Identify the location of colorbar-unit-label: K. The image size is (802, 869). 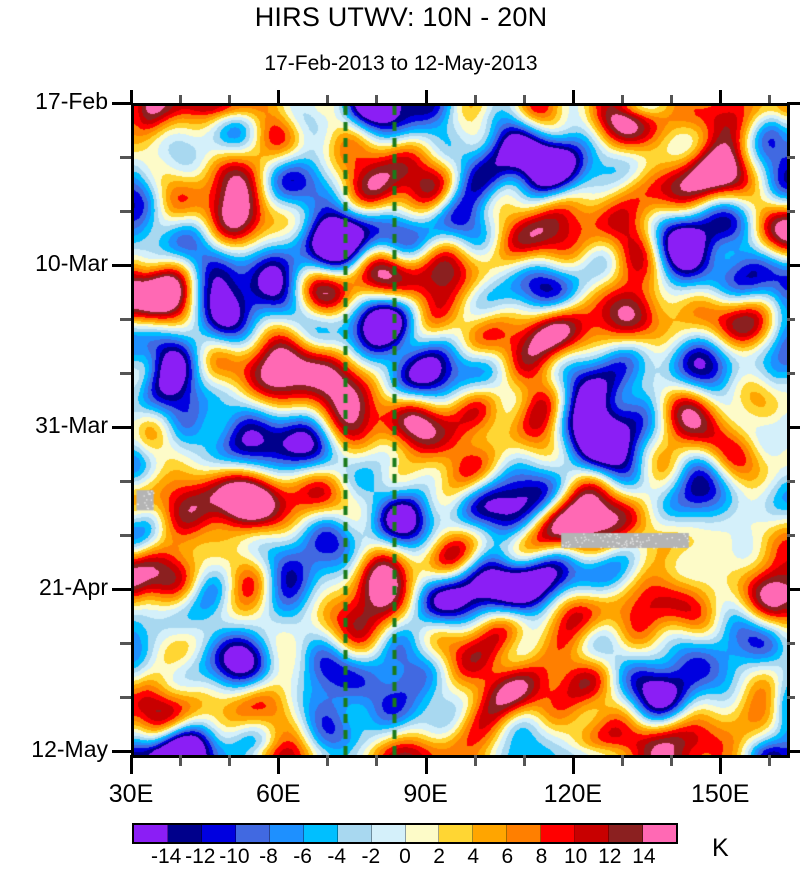
(720, 848).